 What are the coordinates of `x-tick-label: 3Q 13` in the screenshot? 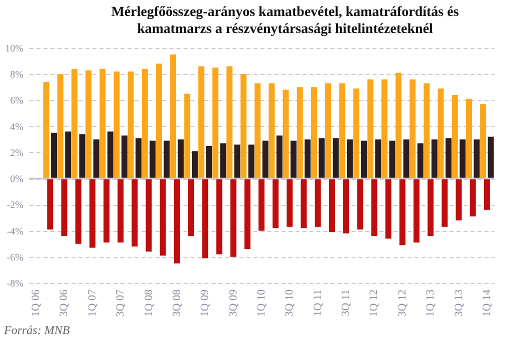 It's located at (458, 303).